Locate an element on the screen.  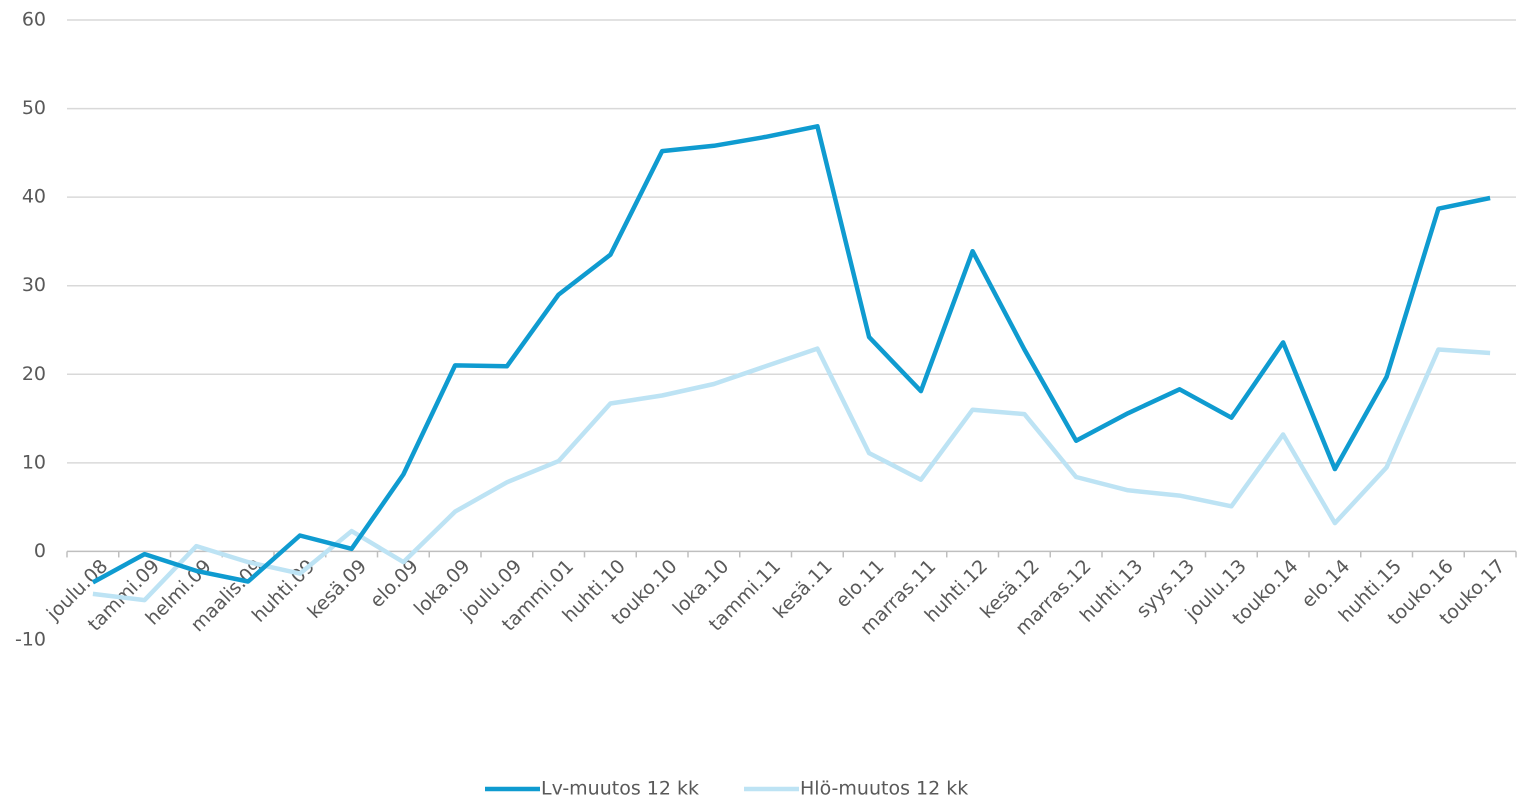
y-tick-label: 30 is located at coordinates (34, 285).